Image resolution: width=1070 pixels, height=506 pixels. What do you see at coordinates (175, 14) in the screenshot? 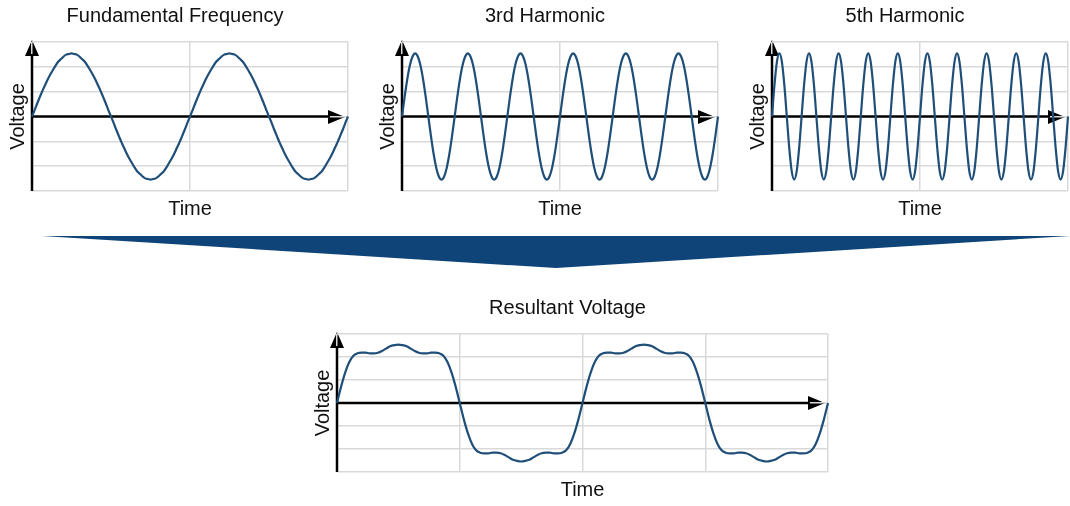
I see `chart-title: Fundamental Frequency` at bounding box center [175, 14].